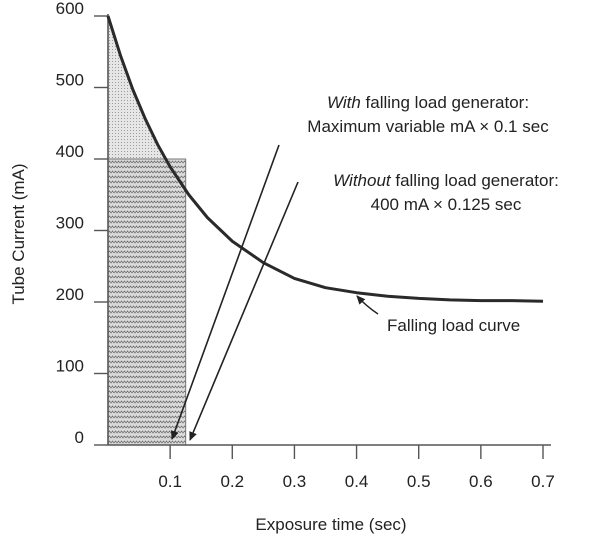  What do you see at coordinates (70, 80) in the screenshot?
I see `y-tick-label: 500` at bounding box center [70, 80].